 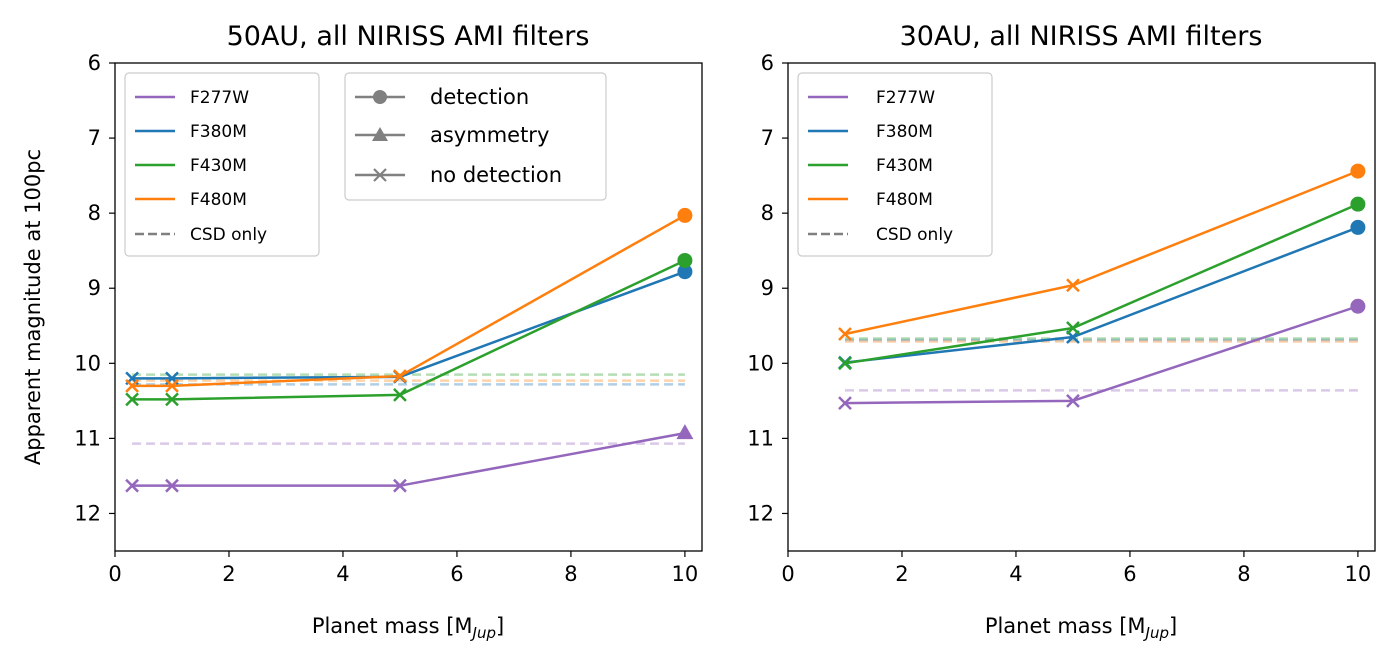 What do you see at coordinates (218, 166) in the screenshot?
I see `legend-label-f430m: F430M` at bounding box center [218, 166].